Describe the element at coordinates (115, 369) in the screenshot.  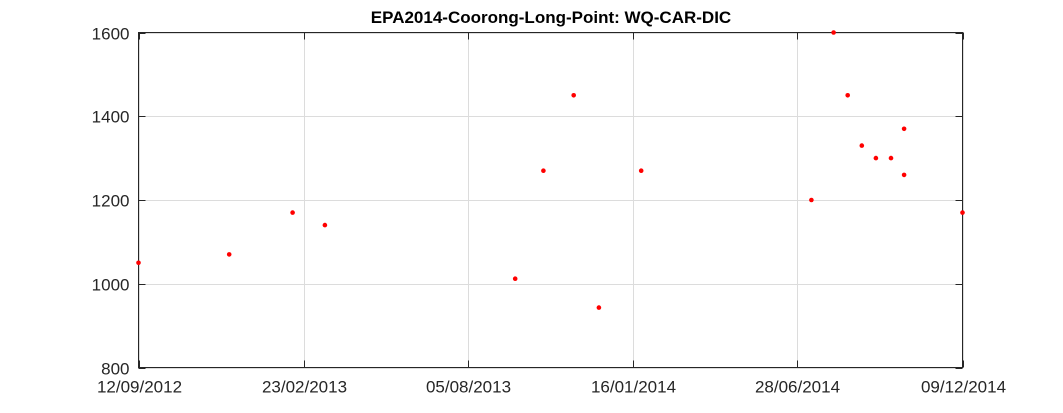
I see `y-tick-label: 800` at that location.